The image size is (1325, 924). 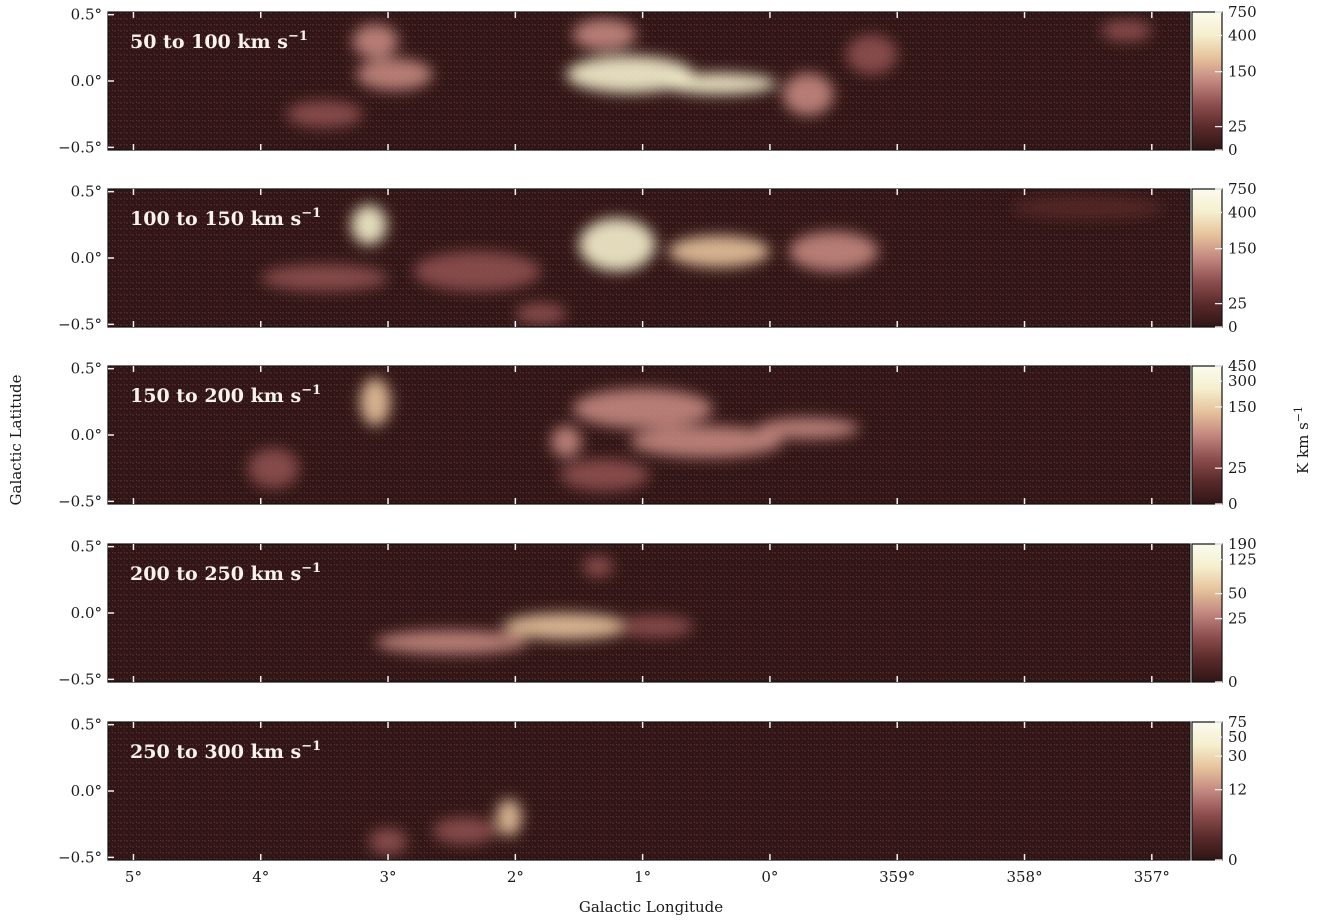 What do you see at coordinates (515, 877) in the screenshot?
I see `x-tick-label: 2°` at bounding box center [515, 877].